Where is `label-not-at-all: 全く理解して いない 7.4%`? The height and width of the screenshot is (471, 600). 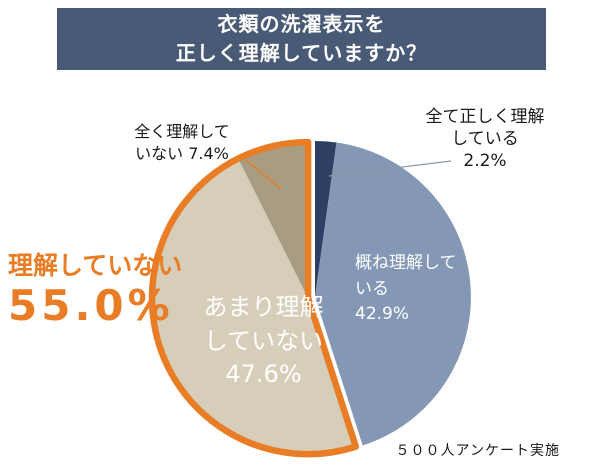
label-not-at-all: 全く理解して いない 7.4% is located at coordinates (182, 142).